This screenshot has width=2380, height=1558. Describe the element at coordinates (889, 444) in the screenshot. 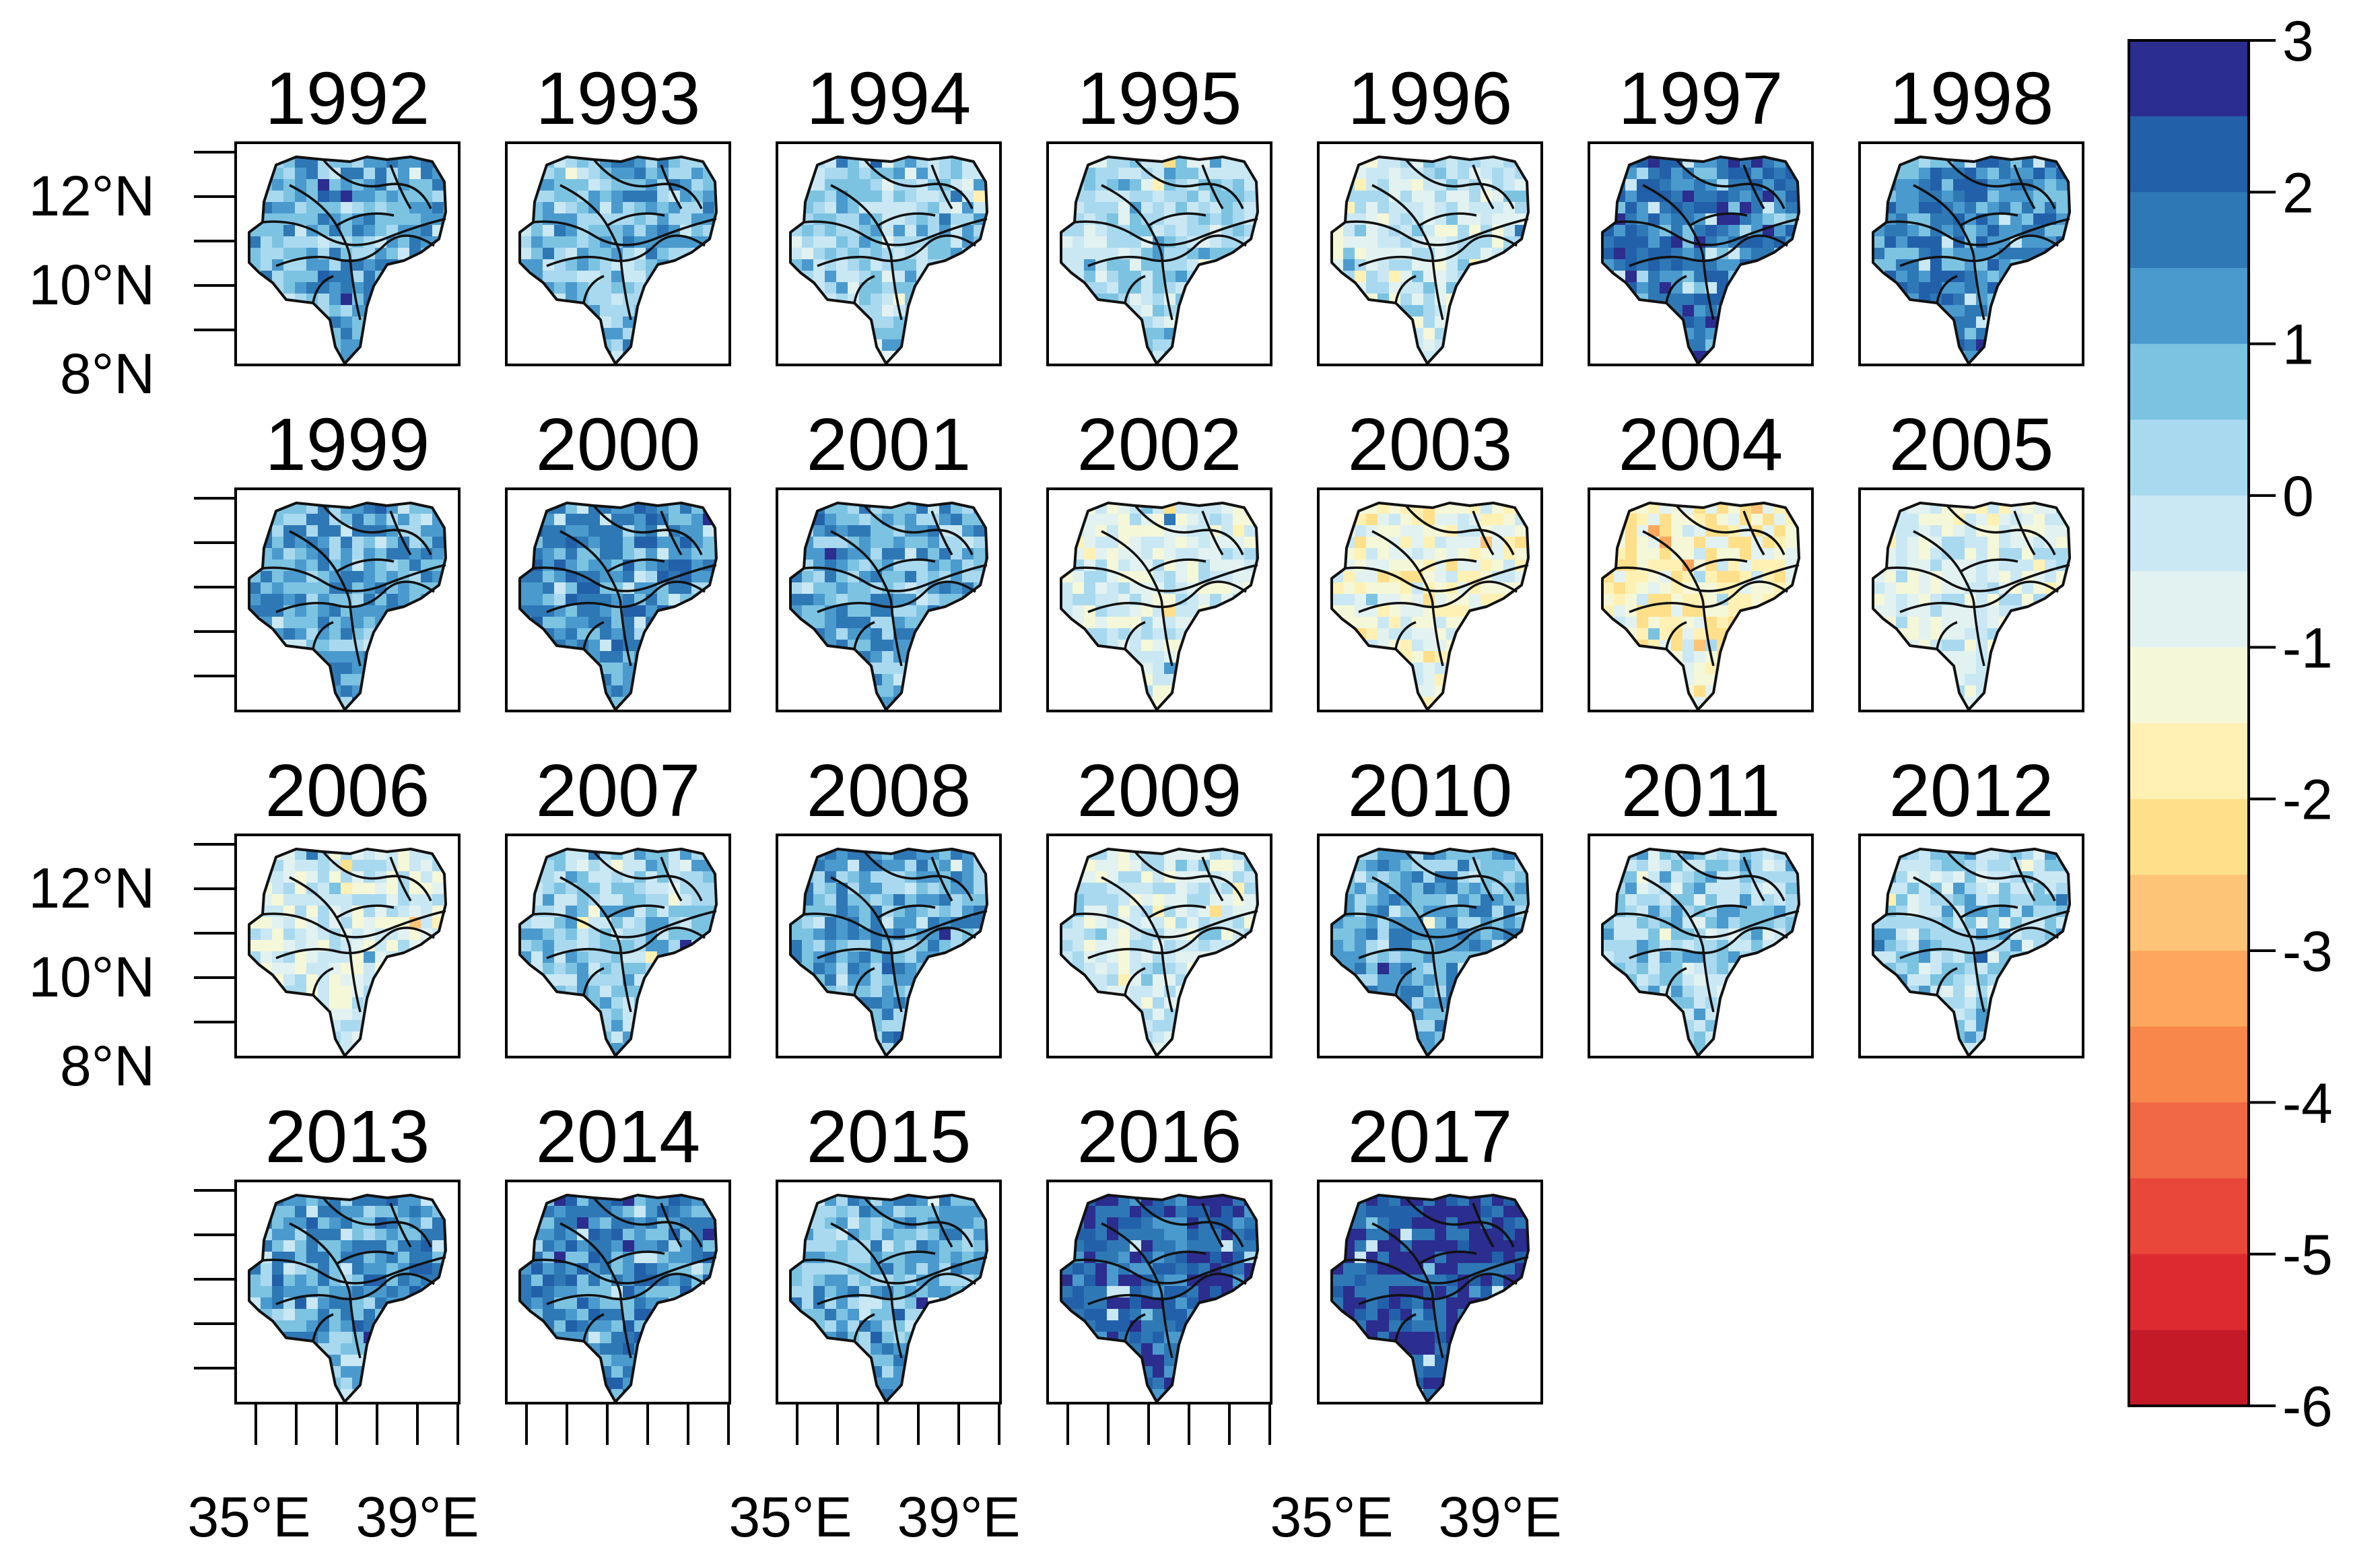

I see `panel-title: 2001` at that location.